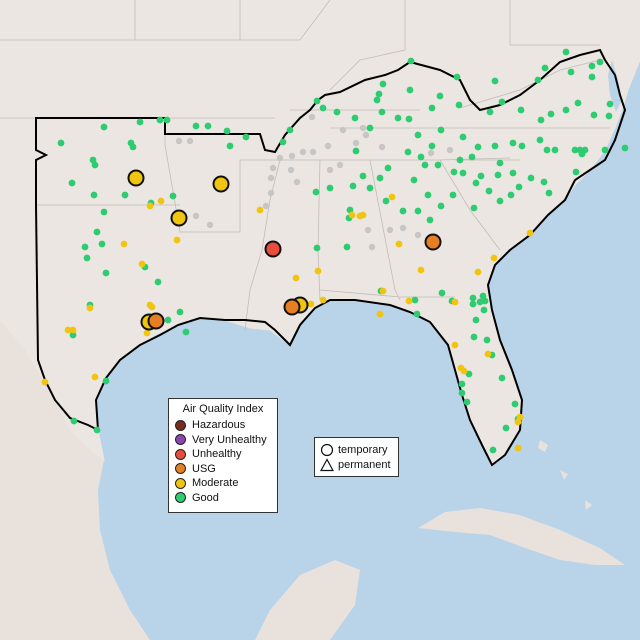  What do you see at coordinates (223, 409) in the screenshot?
I see `legend-title: Air Quality Index` at bounding box center [223, 409].